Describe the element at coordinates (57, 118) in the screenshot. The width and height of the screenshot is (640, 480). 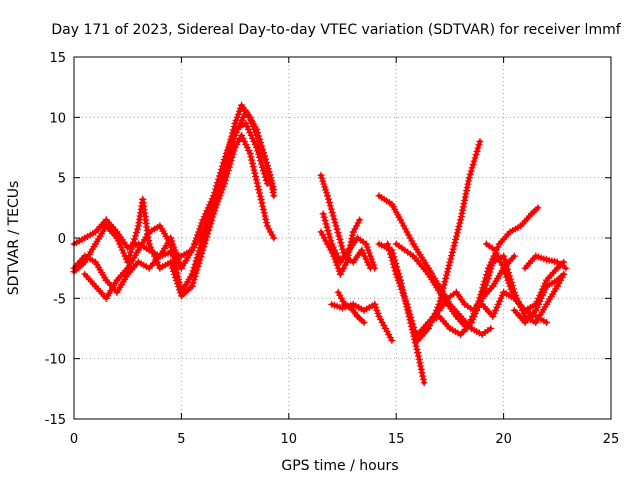
I see `y-tick-label: 10` at that location.